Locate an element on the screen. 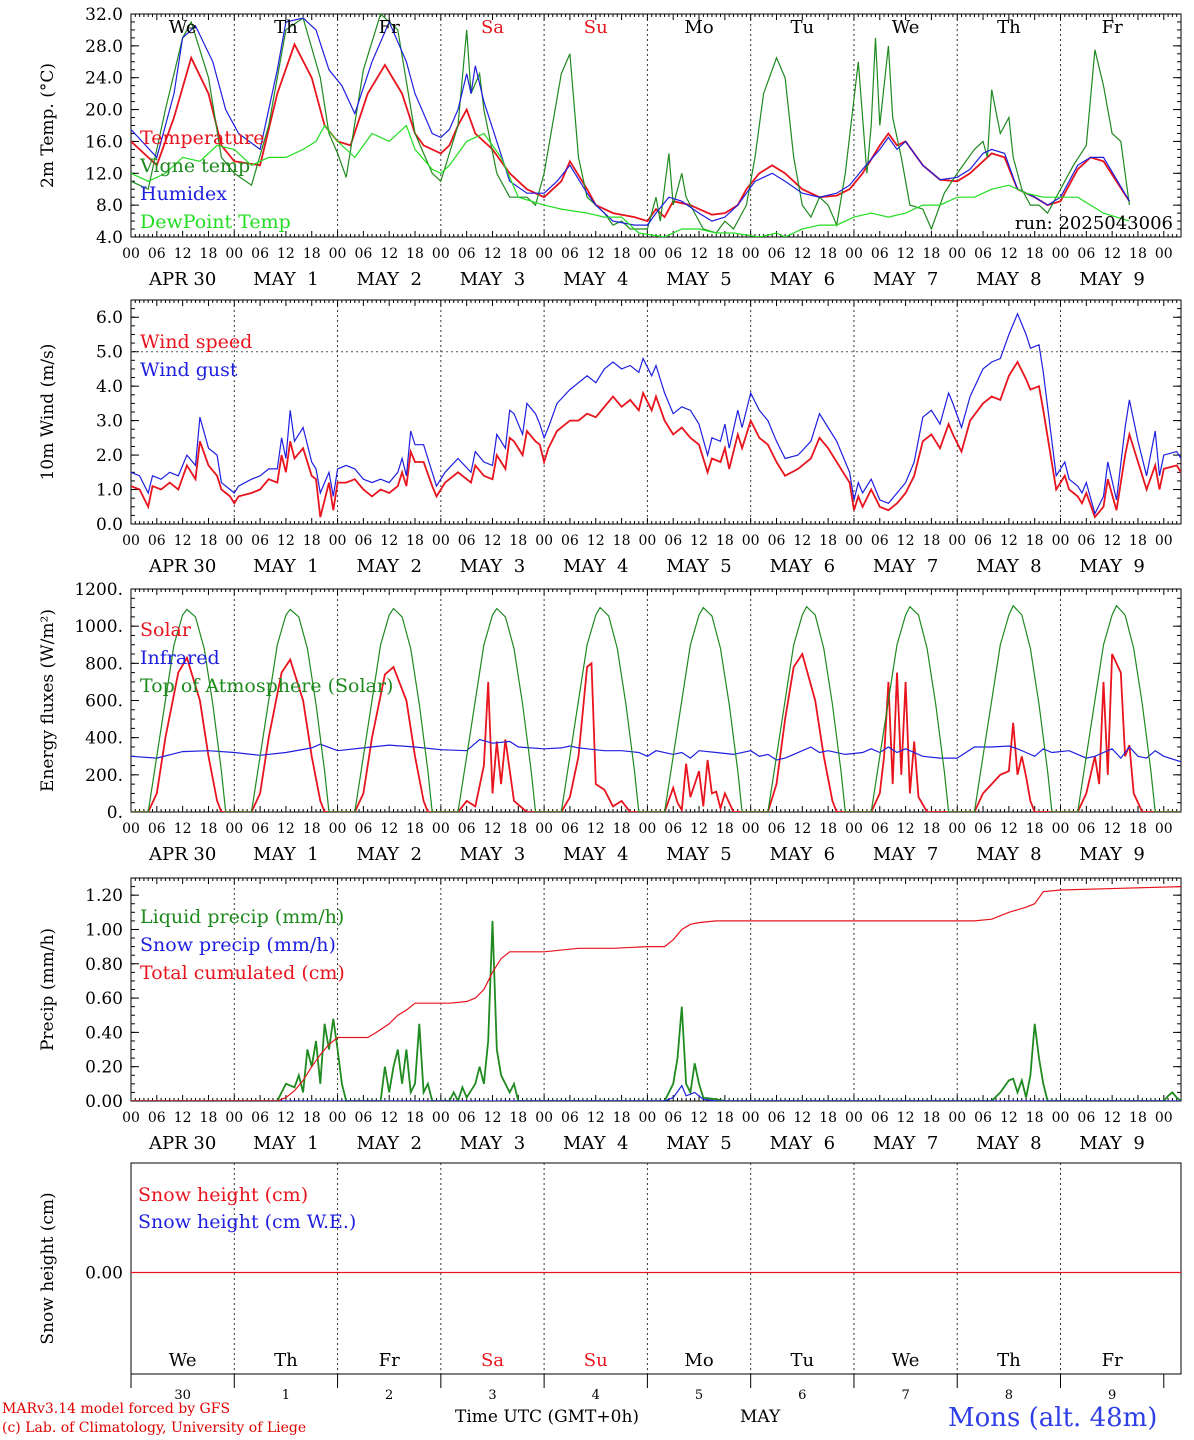  model-line: MARv3.14 model forced by GFS is located at coordinates (116, 1409).